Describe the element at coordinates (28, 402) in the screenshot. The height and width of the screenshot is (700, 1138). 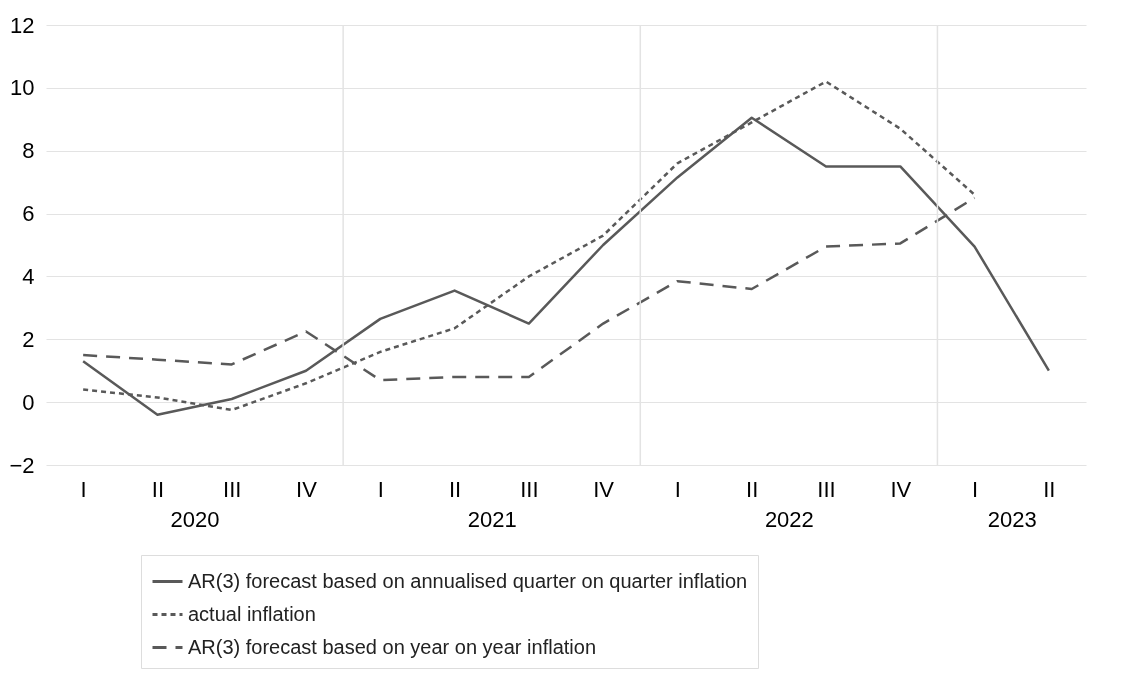
I see `y-tick-label: 0` at that location.